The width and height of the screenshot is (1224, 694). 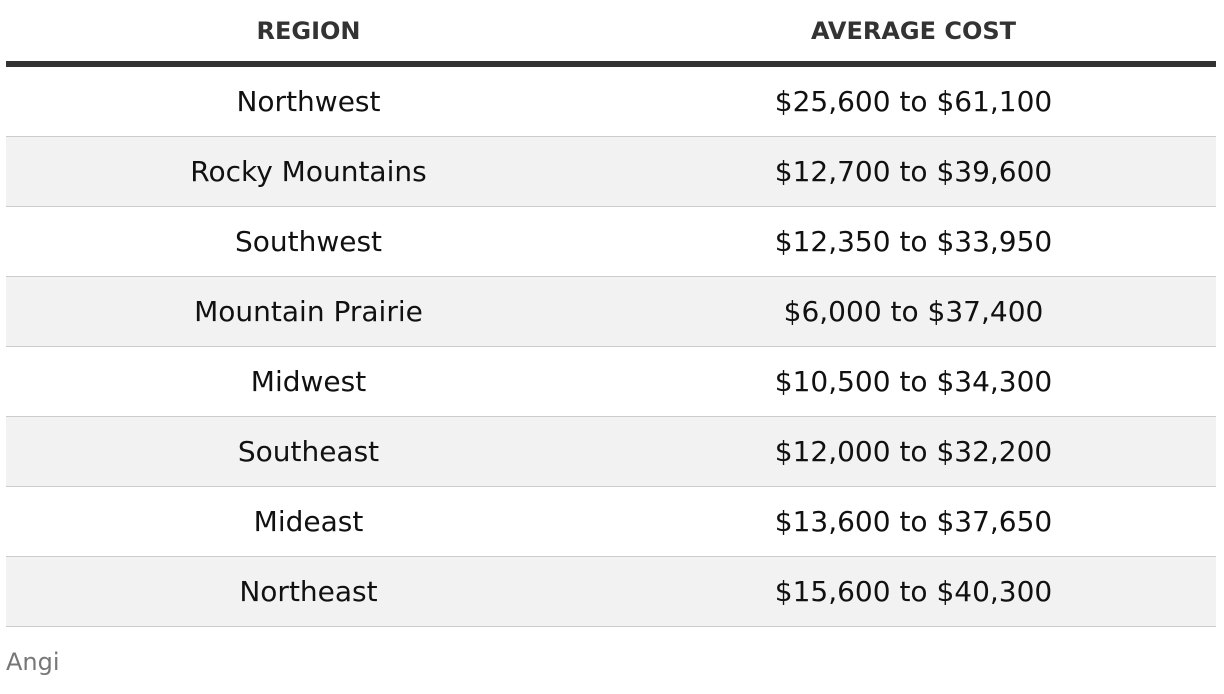 What do you see at coordinates (913, 100) in the screenshot?
I see `cost-cell: $25,600 to $61,100` at bounding box center [913, 100].